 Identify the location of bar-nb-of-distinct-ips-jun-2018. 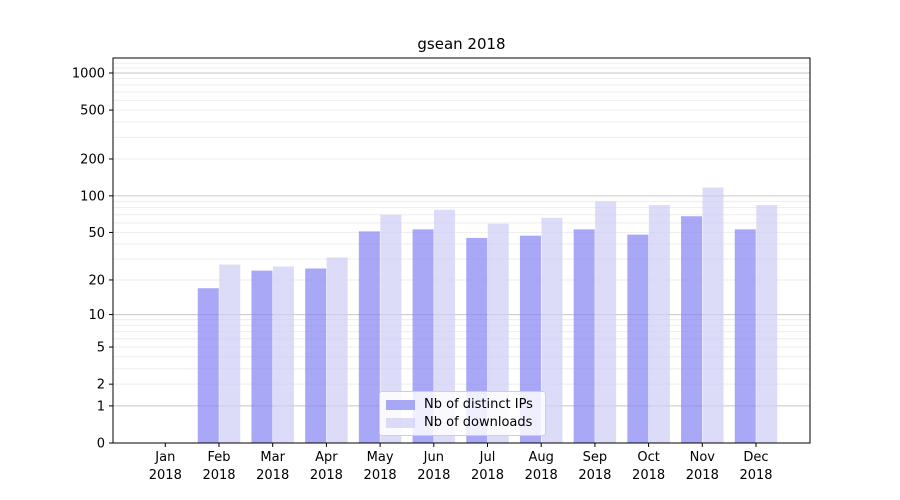
(423, 336).